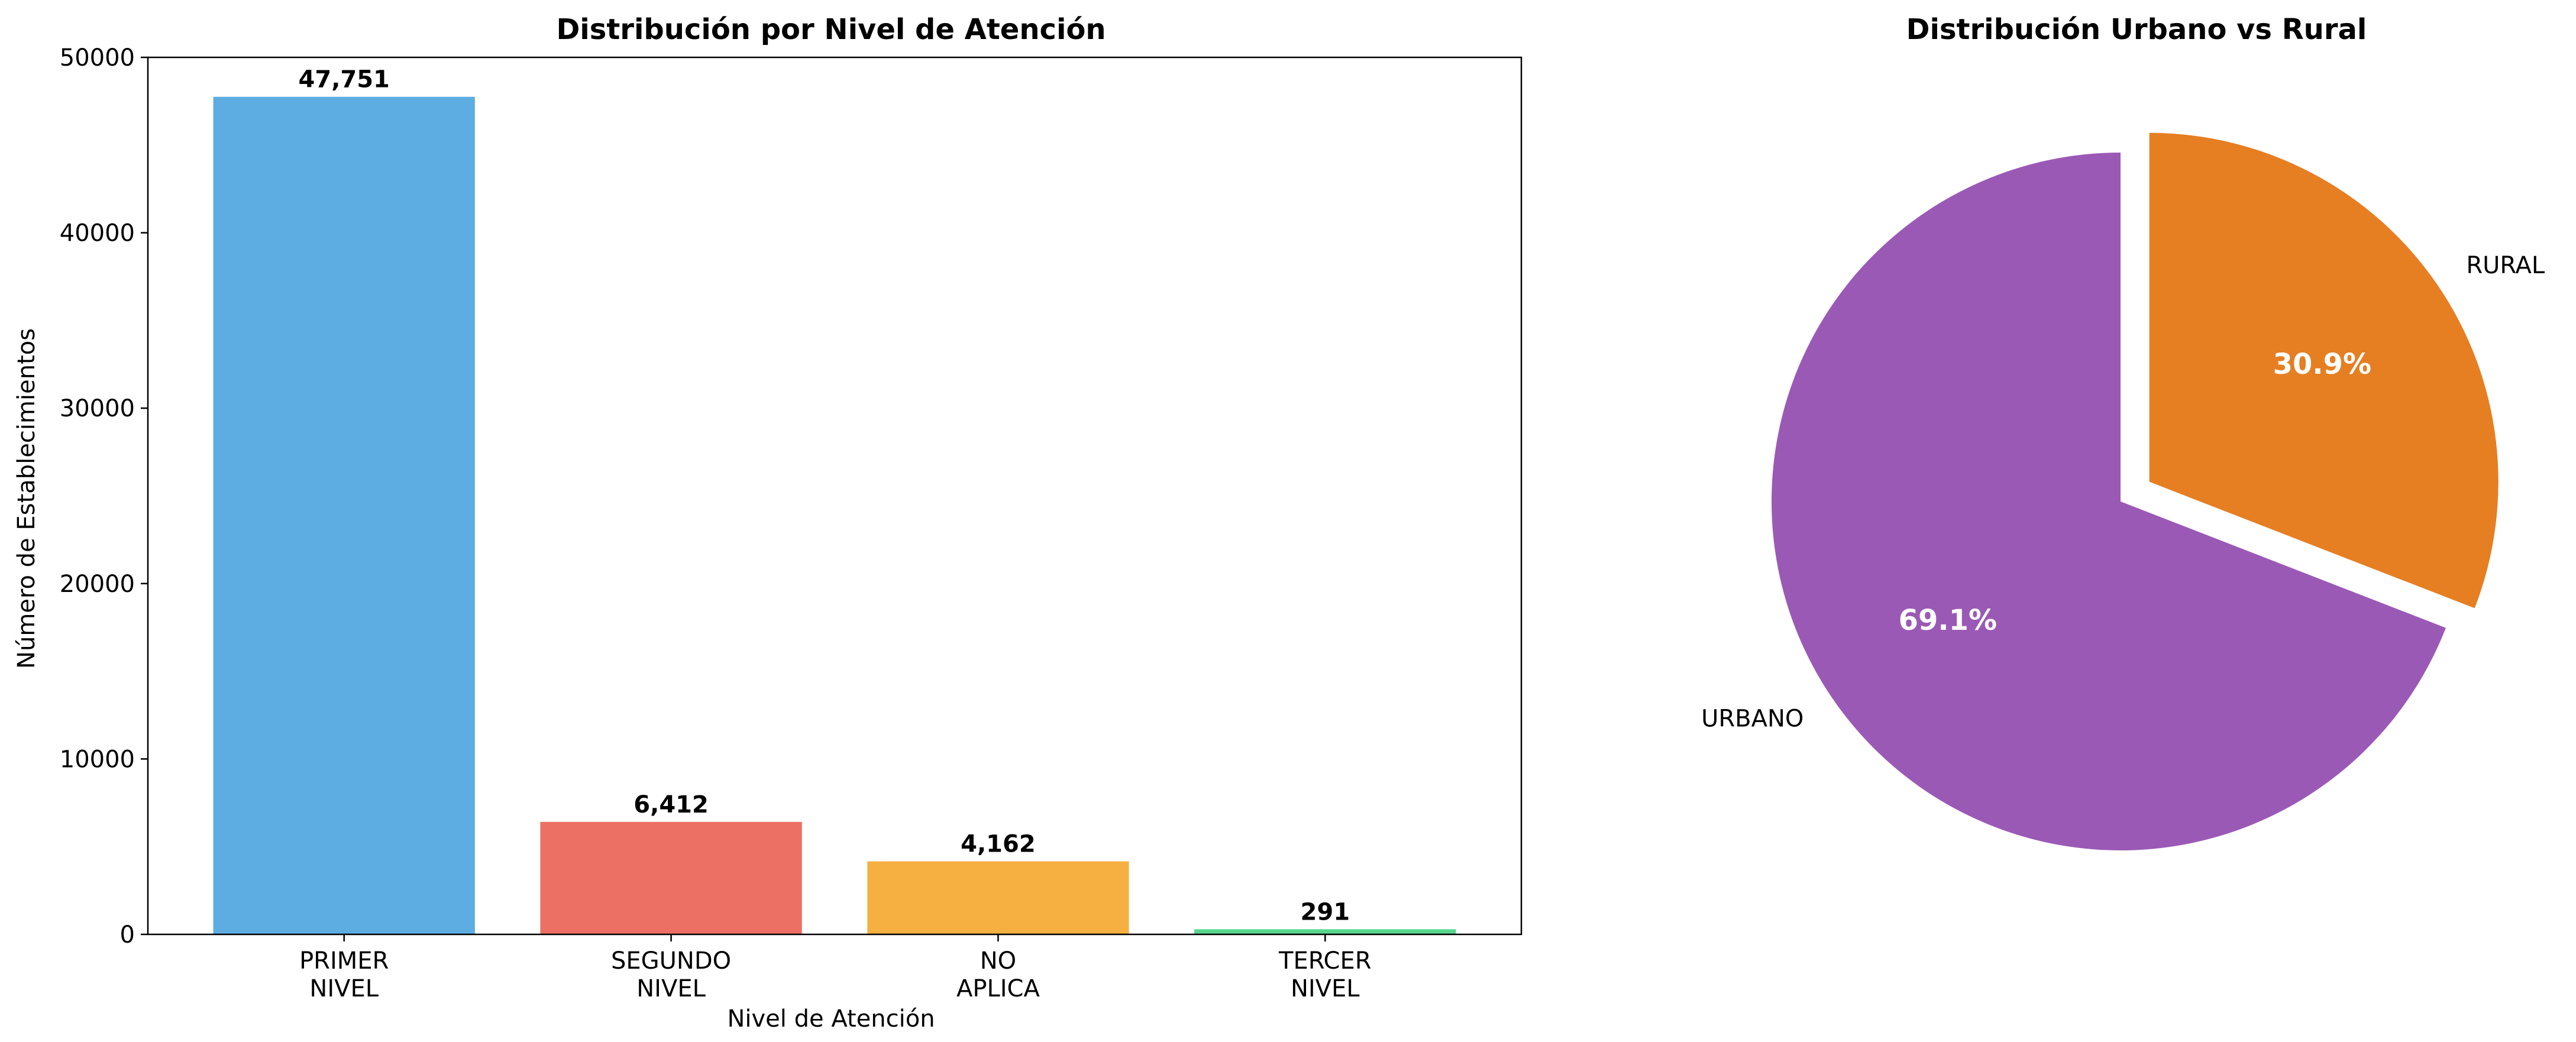  I want to click on pie-pct-label-urbano: 69.1%, so click(1948, 621).